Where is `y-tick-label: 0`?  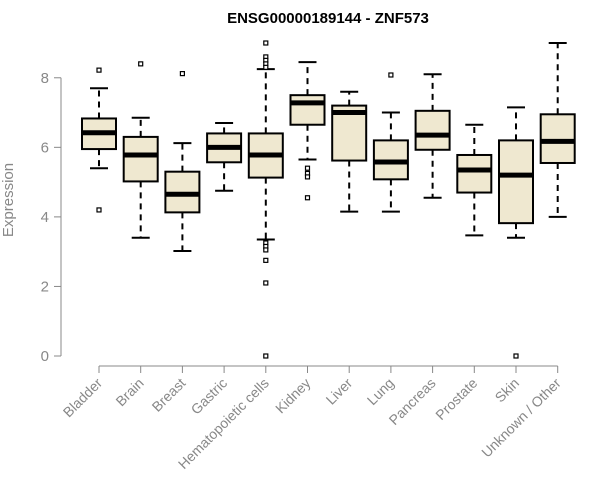 y-tick-label: 0 is located at coordinates (45, 356).